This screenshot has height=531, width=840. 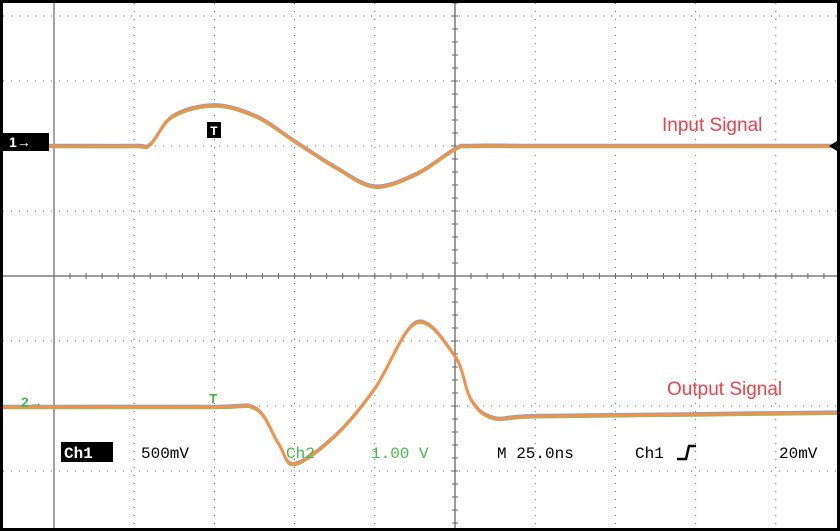 I want to click on trigger-level: 20mV, so click(x=798, y=454).